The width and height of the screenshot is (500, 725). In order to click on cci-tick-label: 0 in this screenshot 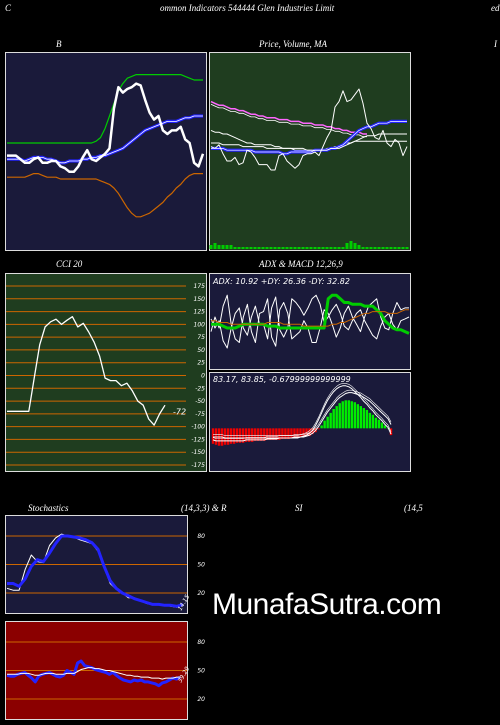, I will do `click(203, 376)`.